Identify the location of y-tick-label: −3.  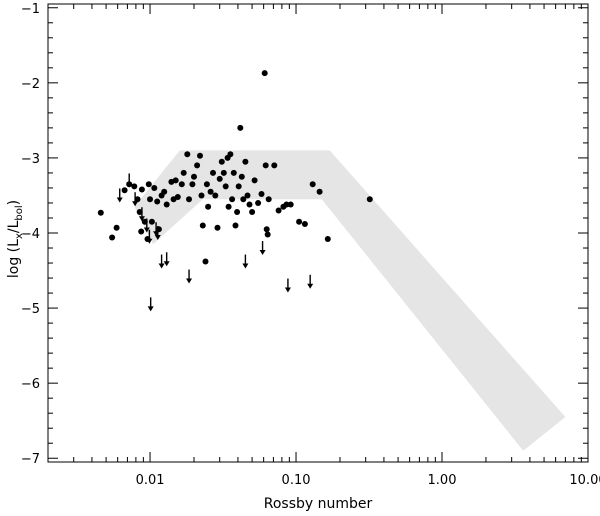
(30, 159).